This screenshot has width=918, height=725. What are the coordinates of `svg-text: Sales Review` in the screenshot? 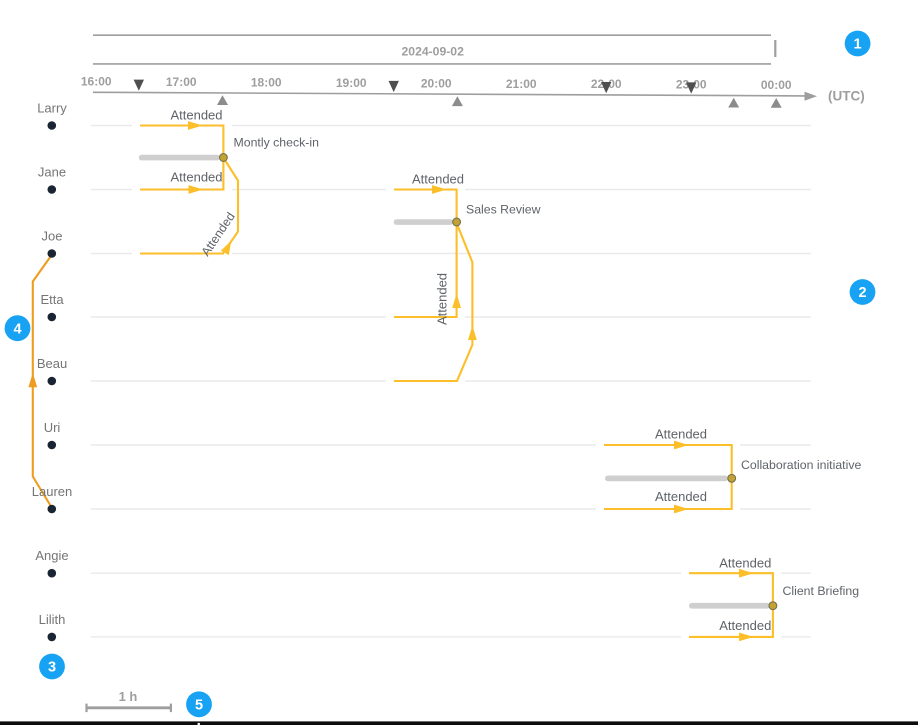 It's located at (503, 210).